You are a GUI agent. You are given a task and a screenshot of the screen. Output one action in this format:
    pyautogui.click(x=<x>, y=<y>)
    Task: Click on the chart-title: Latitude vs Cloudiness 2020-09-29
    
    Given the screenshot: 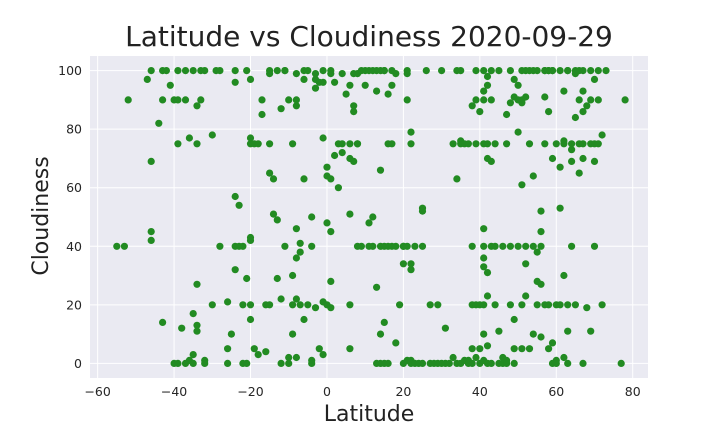 What is the action you would take?
    pyautogui.click(x=369, y=36)
    